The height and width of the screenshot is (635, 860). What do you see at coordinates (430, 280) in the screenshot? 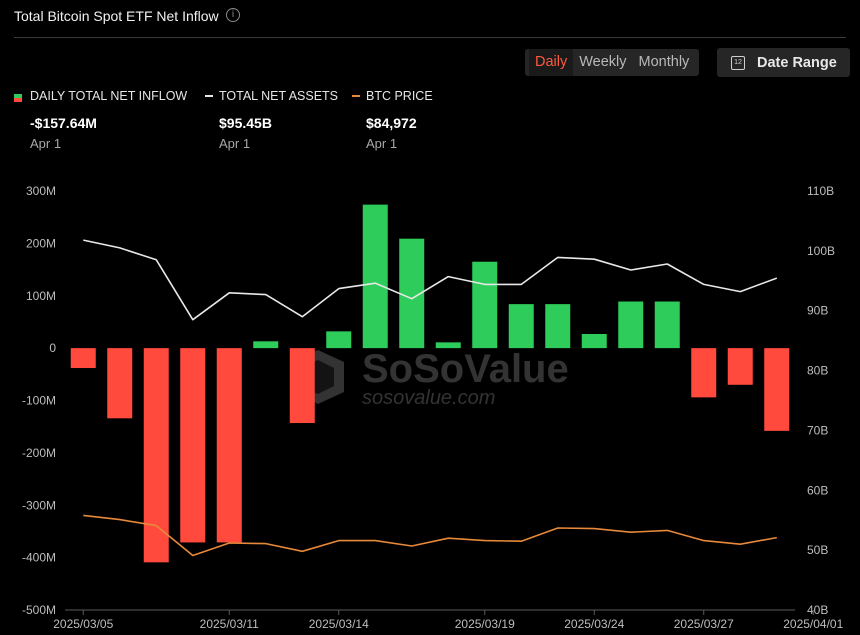
I see `total-net-assets-line` at bounding box center [430, 280].